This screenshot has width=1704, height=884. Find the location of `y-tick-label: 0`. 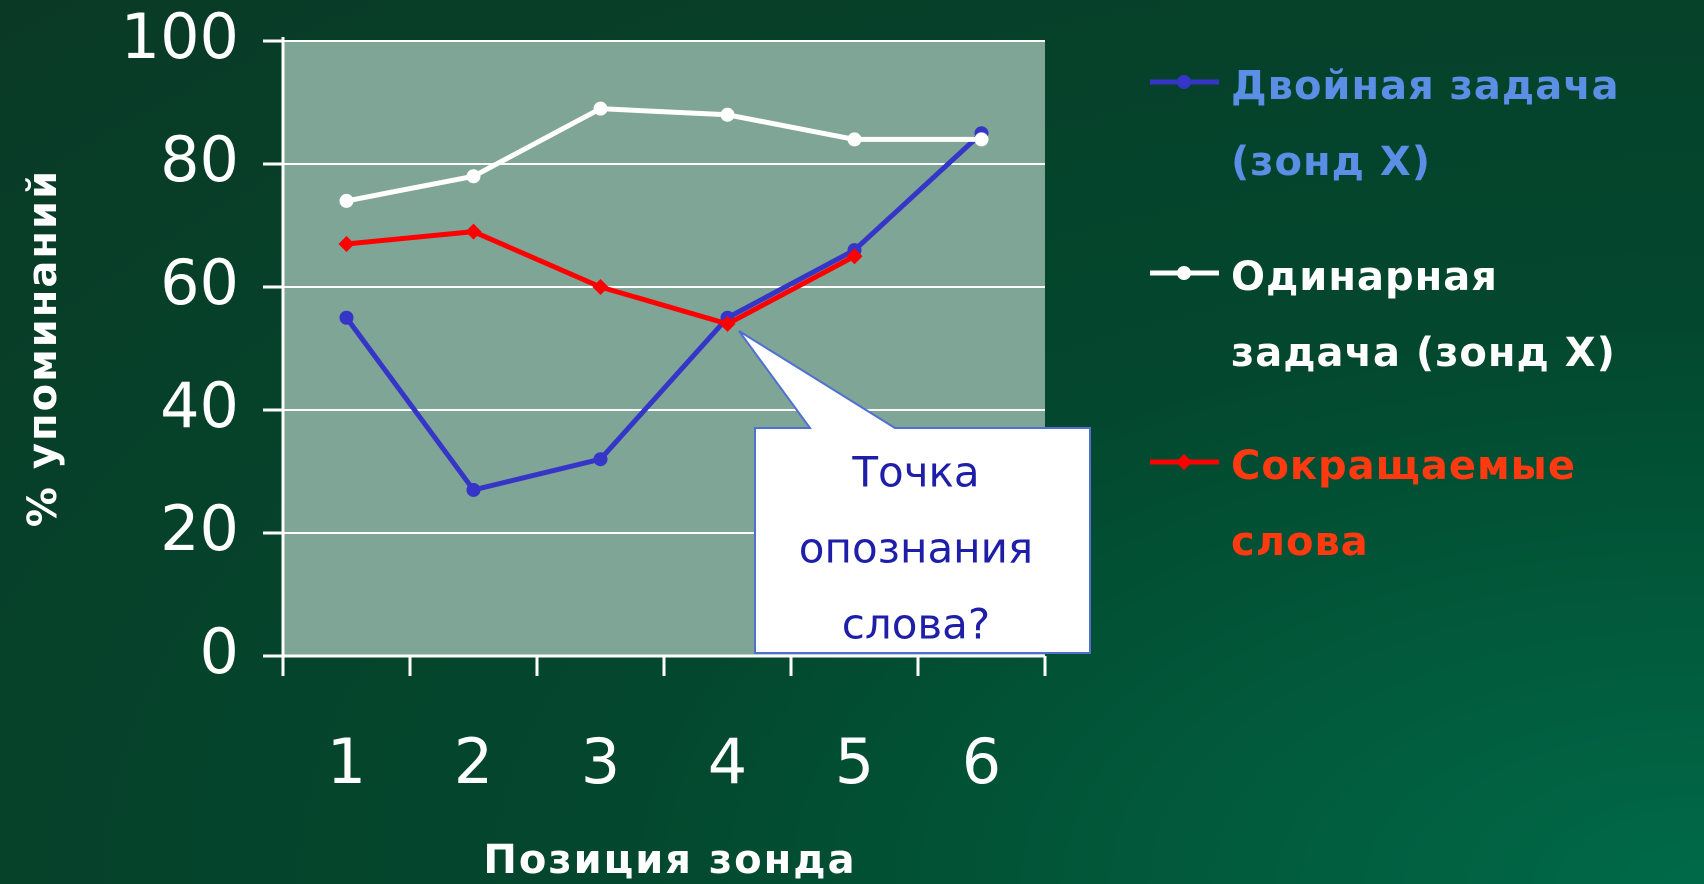

y-tick-label: 0 is located at coordinates (219, 651).